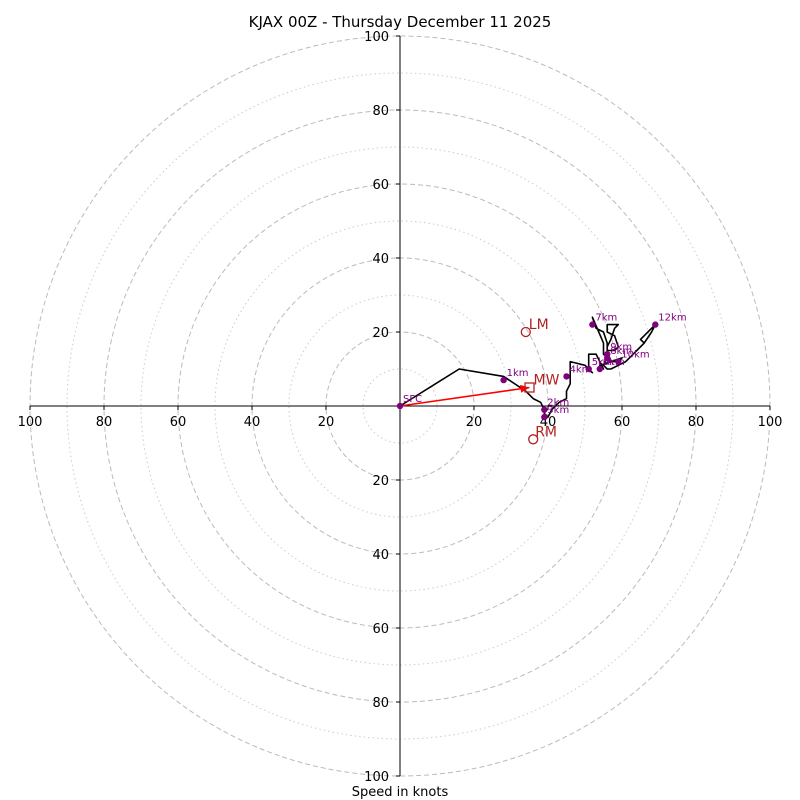 This screenshot has width=800, height=800. I want to click on x-axis-label: Speed in knots, so click(400, 792).